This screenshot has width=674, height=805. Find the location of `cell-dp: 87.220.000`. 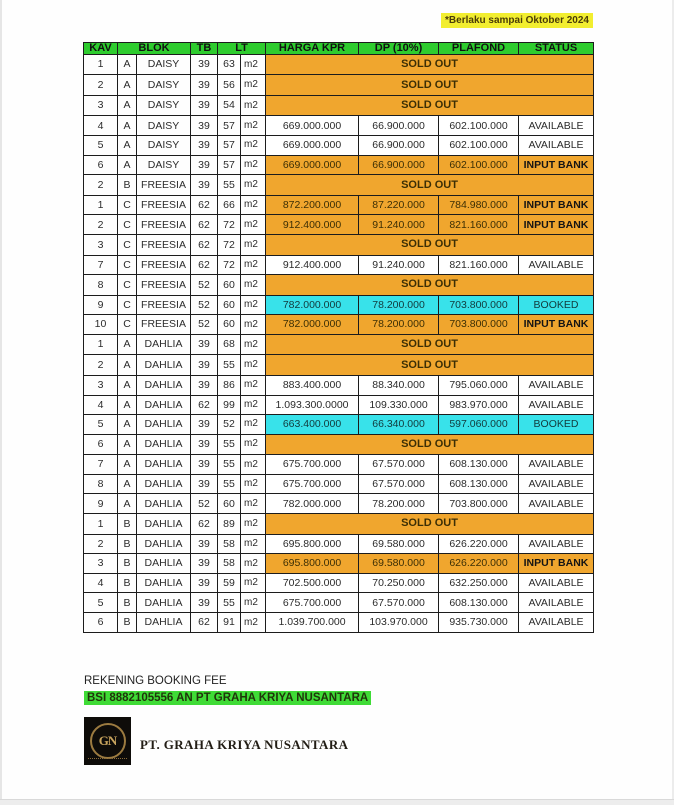

cell-dp: 87.220.000 is located at coordinates (399, 205).